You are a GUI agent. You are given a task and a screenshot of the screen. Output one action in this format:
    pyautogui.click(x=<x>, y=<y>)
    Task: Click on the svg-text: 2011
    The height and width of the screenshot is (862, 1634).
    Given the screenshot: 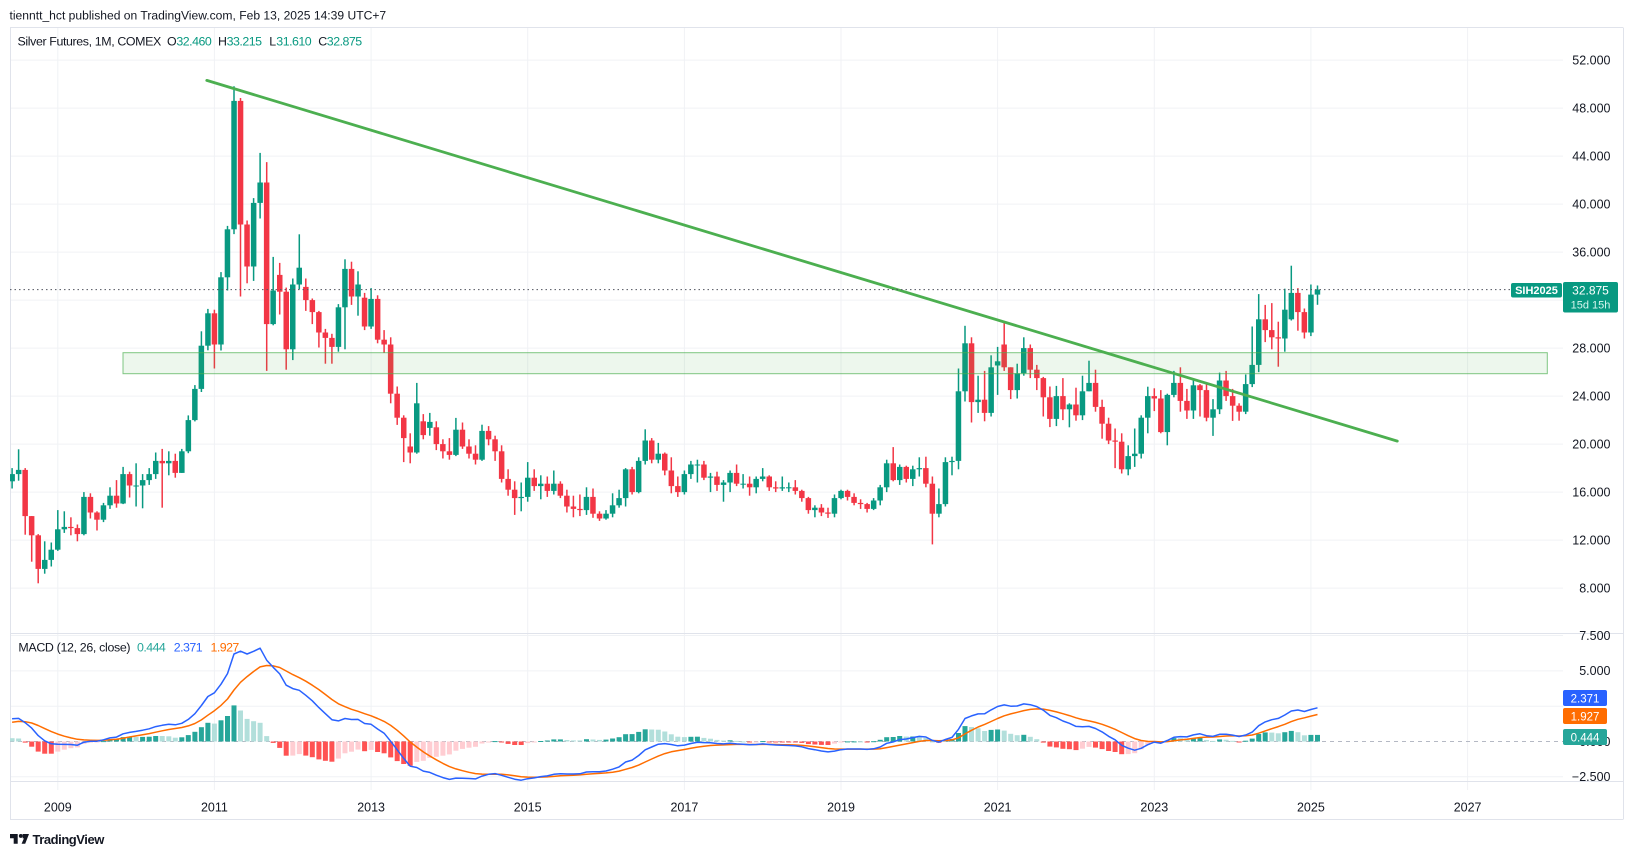 What is the action you would take?
    pyautogui.click(x=214, y=808)
    